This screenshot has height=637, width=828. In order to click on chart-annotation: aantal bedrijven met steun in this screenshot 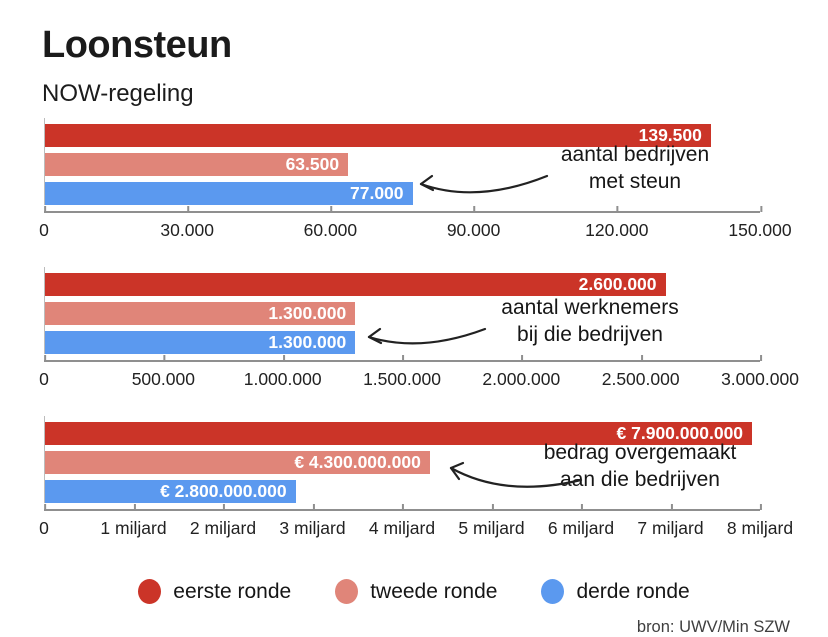, I will do `click(635, 169)`.